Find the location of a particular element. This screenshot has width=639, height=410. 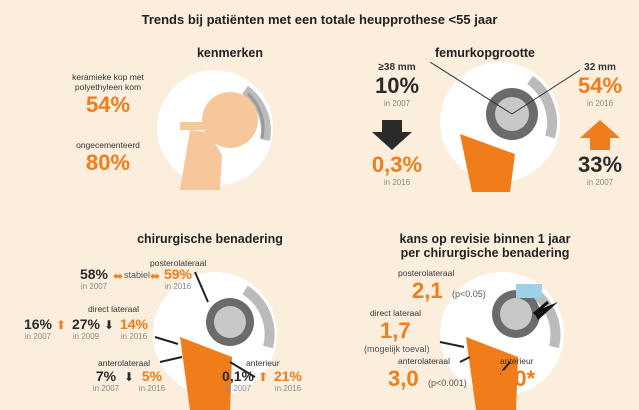

benadering-anterieur-2016-year: in 2016 is located at coordinates (288, 388).